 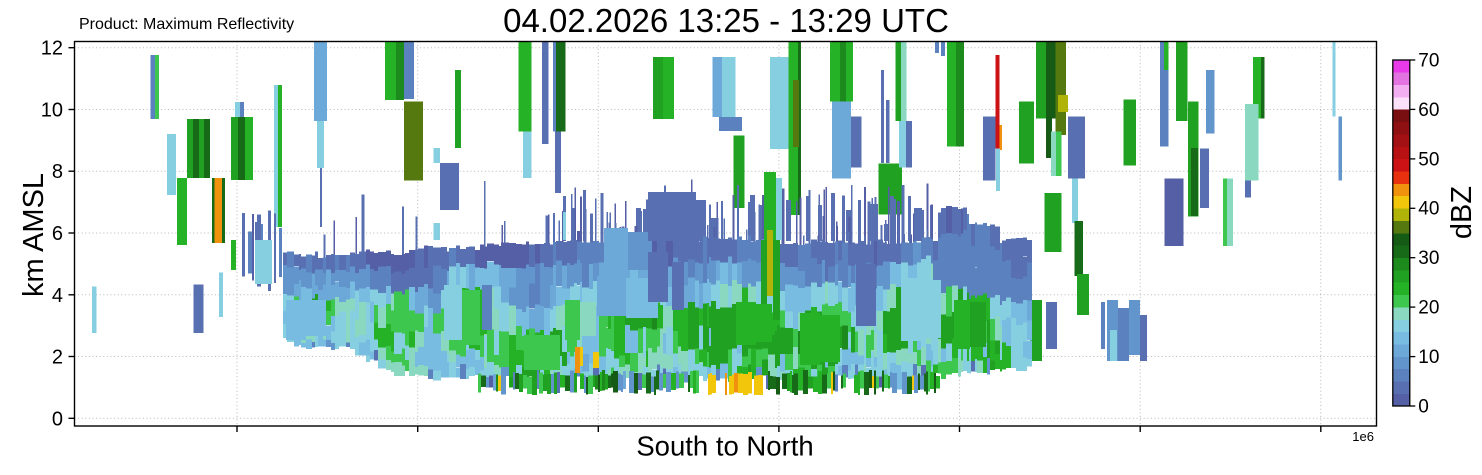 What do you see at coordinates (57, 234) in the screenshot?
I see `svg-text: 6` at bounding box center [57, 234].